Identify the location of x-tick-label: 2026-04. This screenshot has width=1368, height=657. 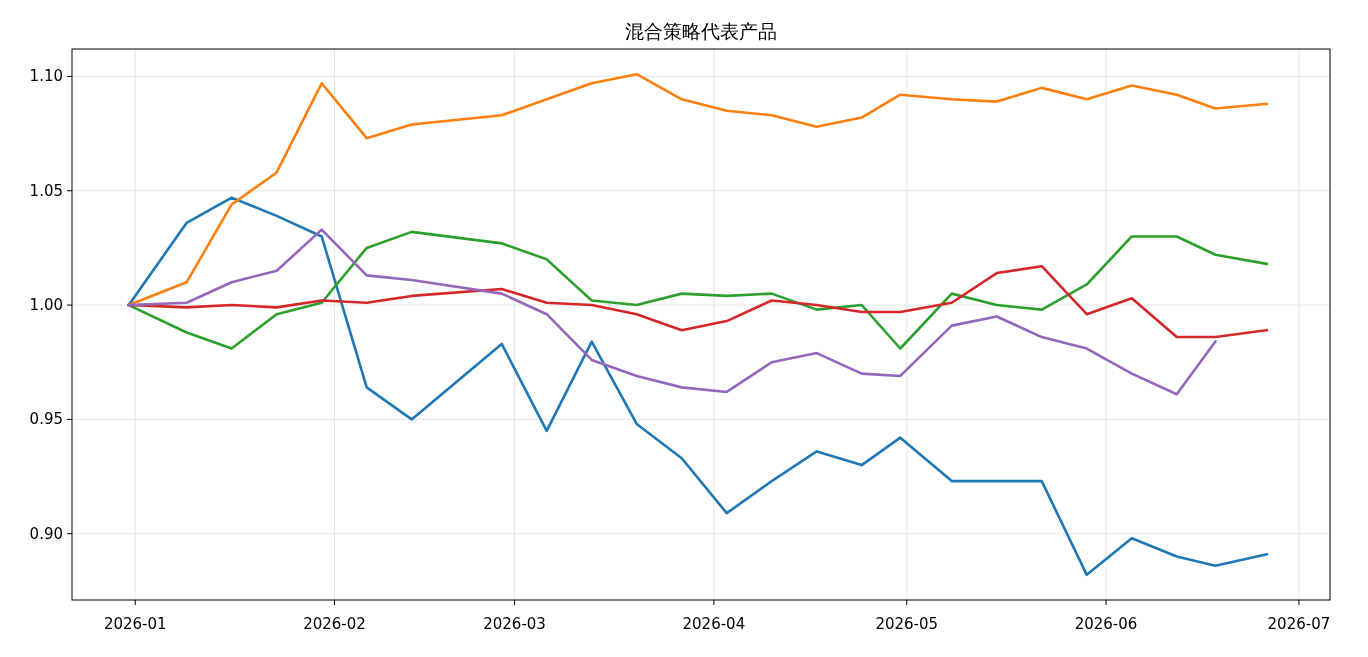
(714, 624).